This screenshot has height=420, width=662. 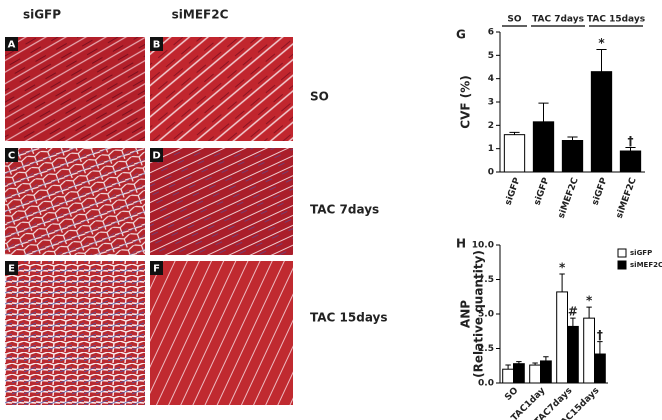 I want to click on y-tick-label: 4, so click(x=491, y=79).